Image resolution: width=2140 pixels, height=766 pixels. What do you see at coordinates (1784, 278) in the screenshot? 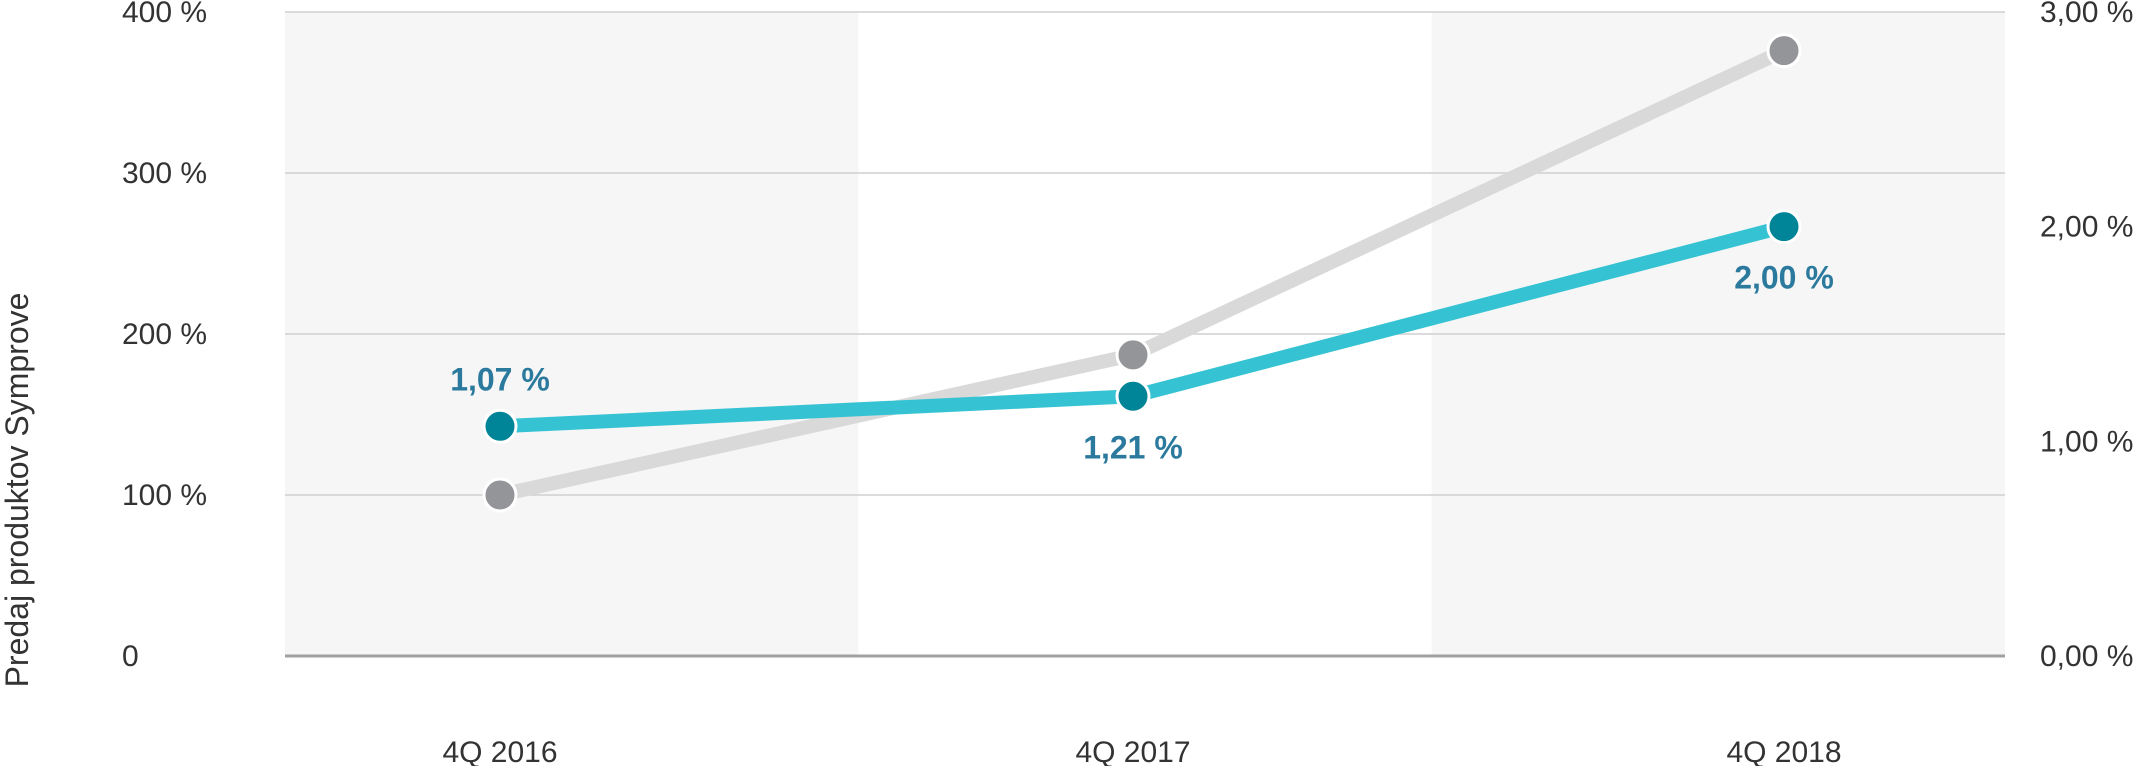
I see `data-label: 2,00 %` at bounding box center [1784, 278].